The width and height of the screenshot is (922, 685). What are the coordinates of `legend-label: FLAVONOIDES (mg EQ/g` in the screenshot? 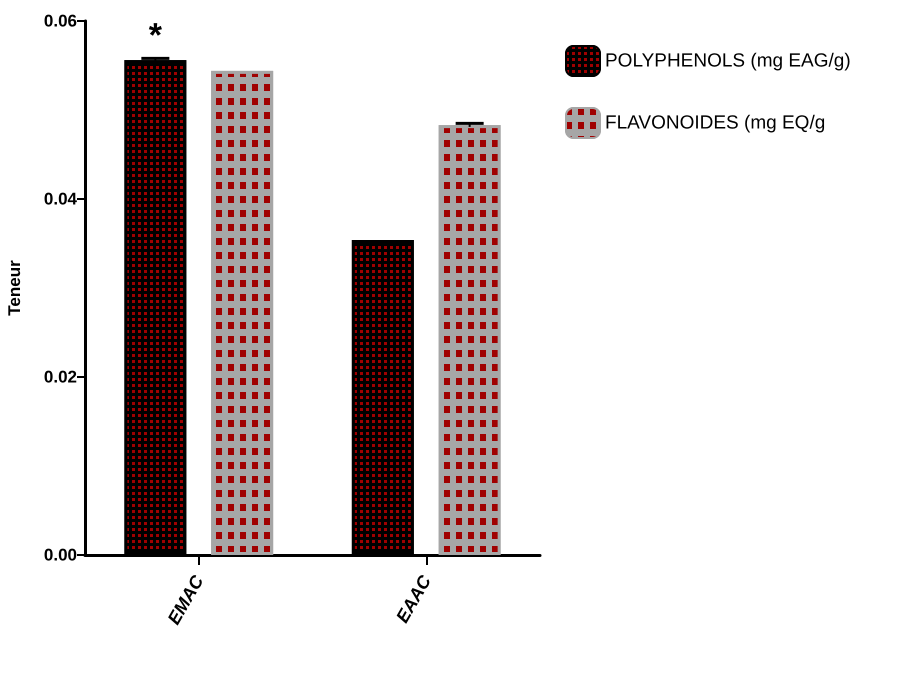 It's located at (715, 123).